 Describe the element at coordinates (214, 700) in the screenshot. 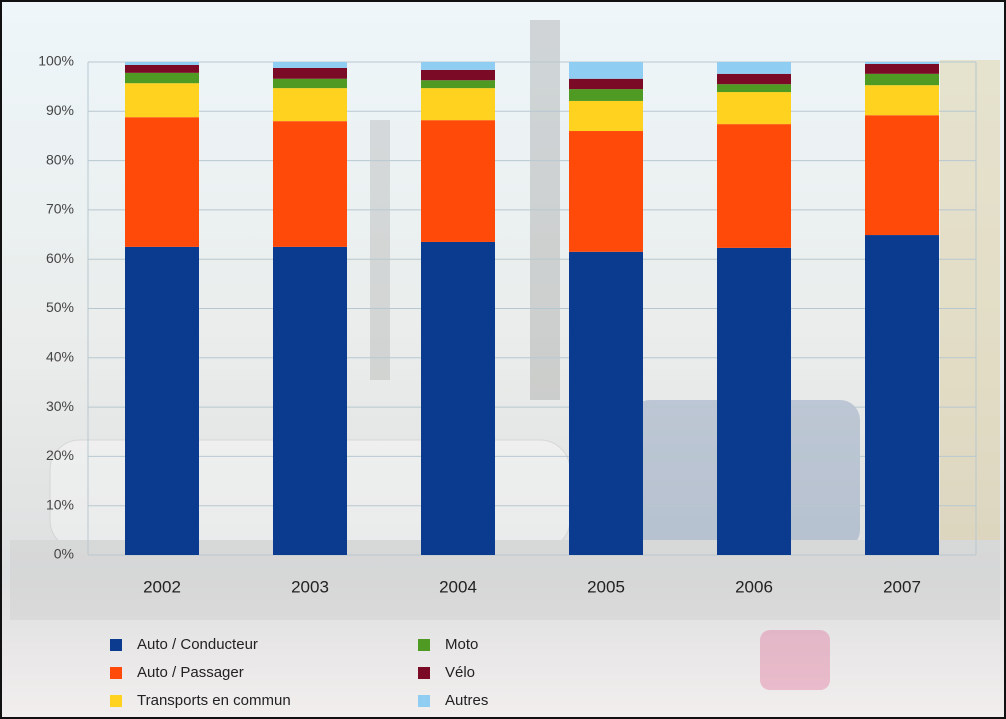

I see `legend-label: Transports en commun` at that location.